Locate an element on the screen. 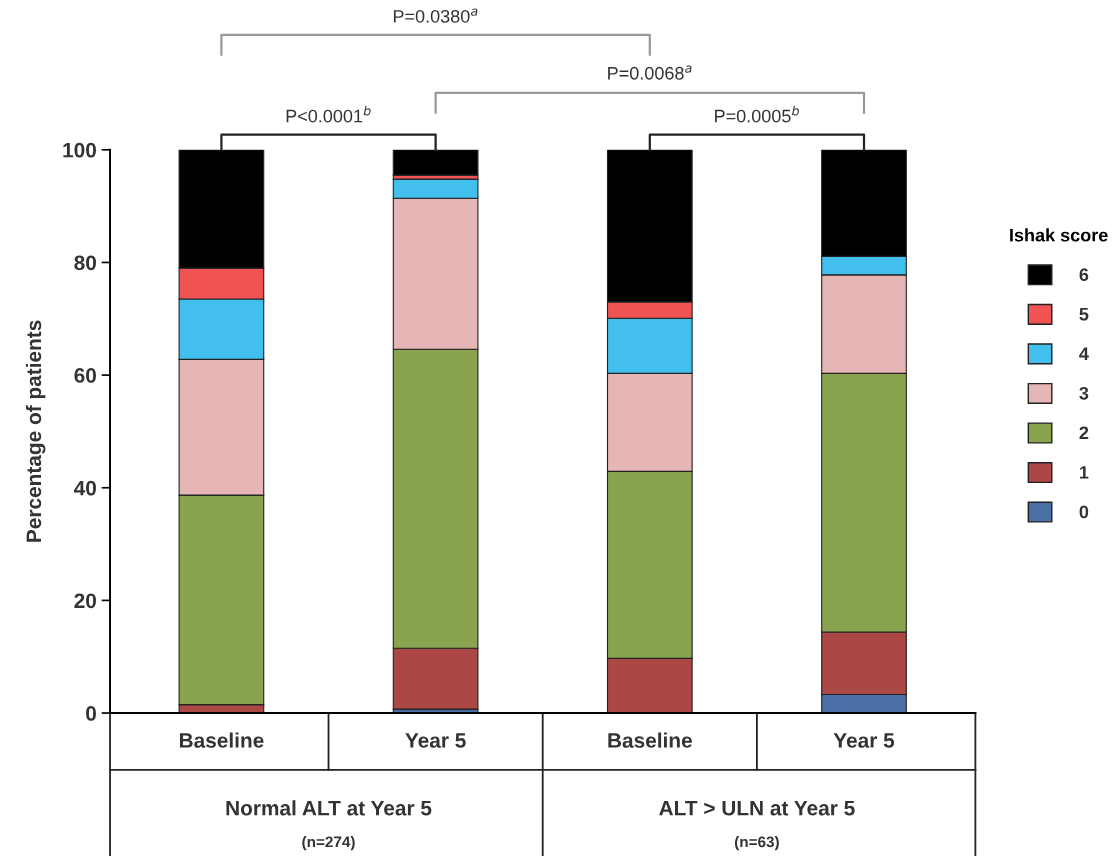 This screenshot has width=1116, height=856. y-tick-label: 60 is located at coordinates (85, 375).